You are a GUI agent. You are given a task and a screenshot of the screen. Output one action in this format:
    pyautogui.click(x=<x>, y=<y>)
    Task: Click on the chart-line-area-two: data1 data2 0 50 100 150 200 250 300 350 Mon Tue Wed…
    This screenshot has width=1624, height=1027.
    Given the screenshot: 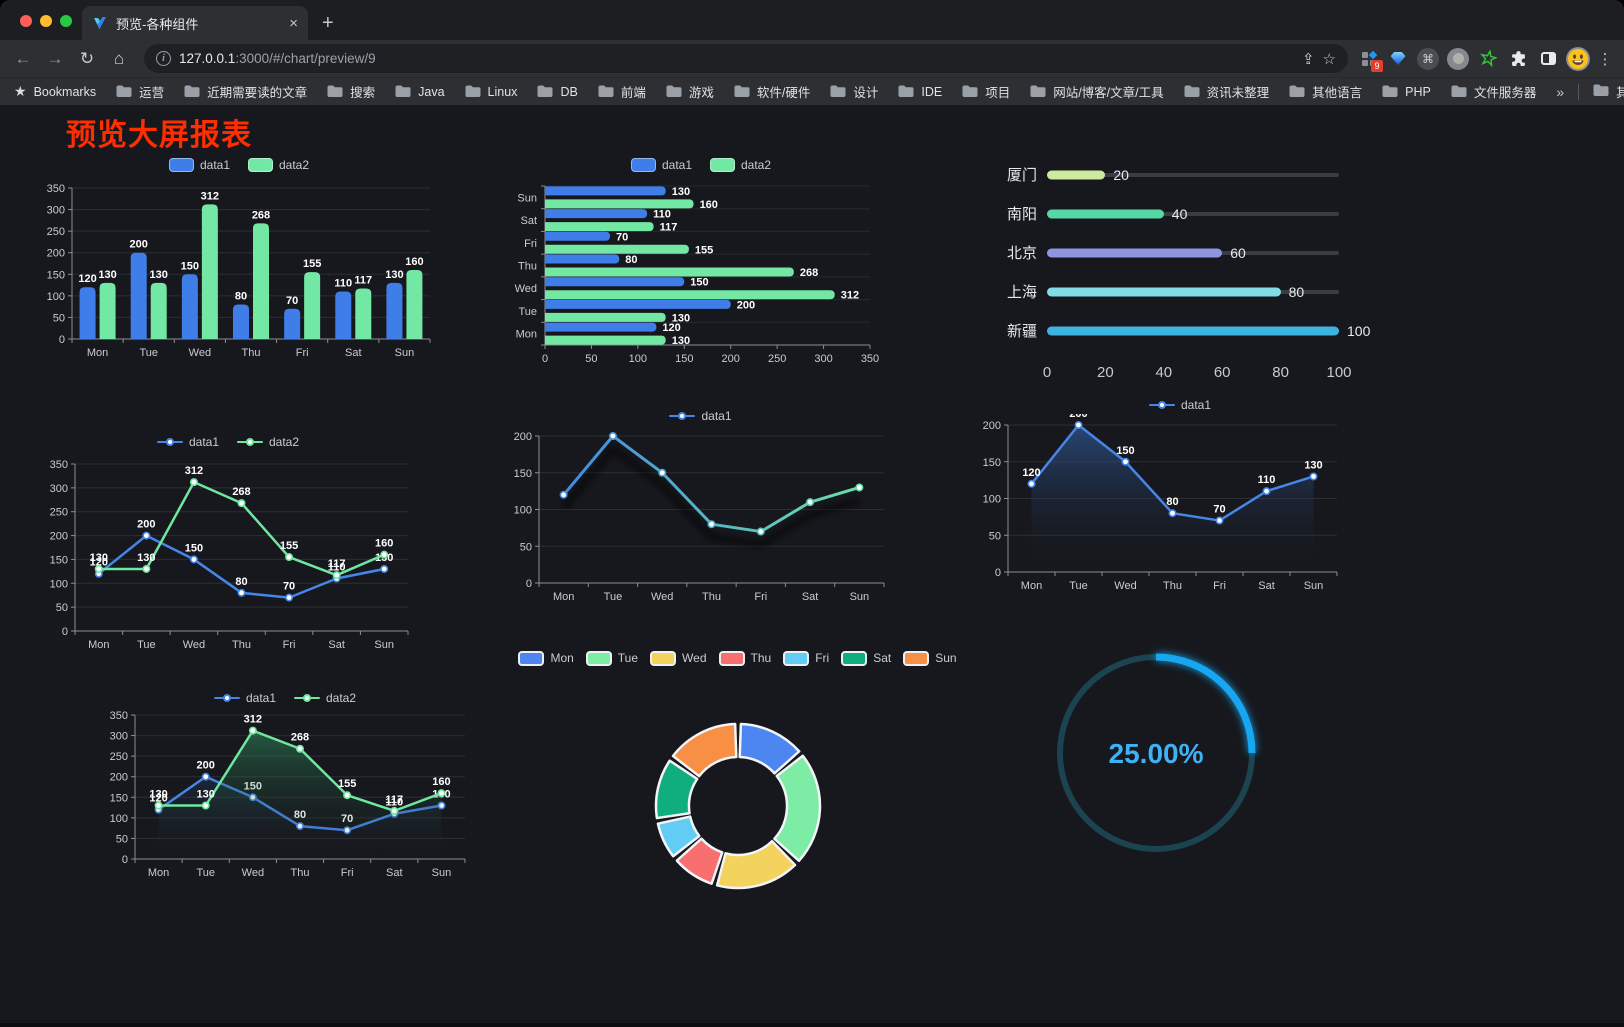 What is the action you would take?
    pyautogui.click(x=285, y=788)
    